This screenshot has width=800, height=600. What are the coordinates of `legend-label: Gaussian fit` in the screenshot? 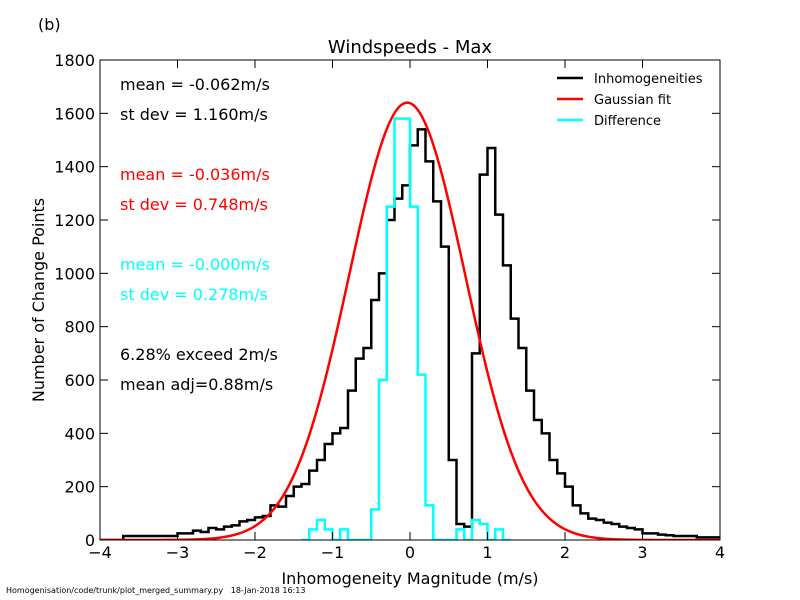 It's located at (632, 100).